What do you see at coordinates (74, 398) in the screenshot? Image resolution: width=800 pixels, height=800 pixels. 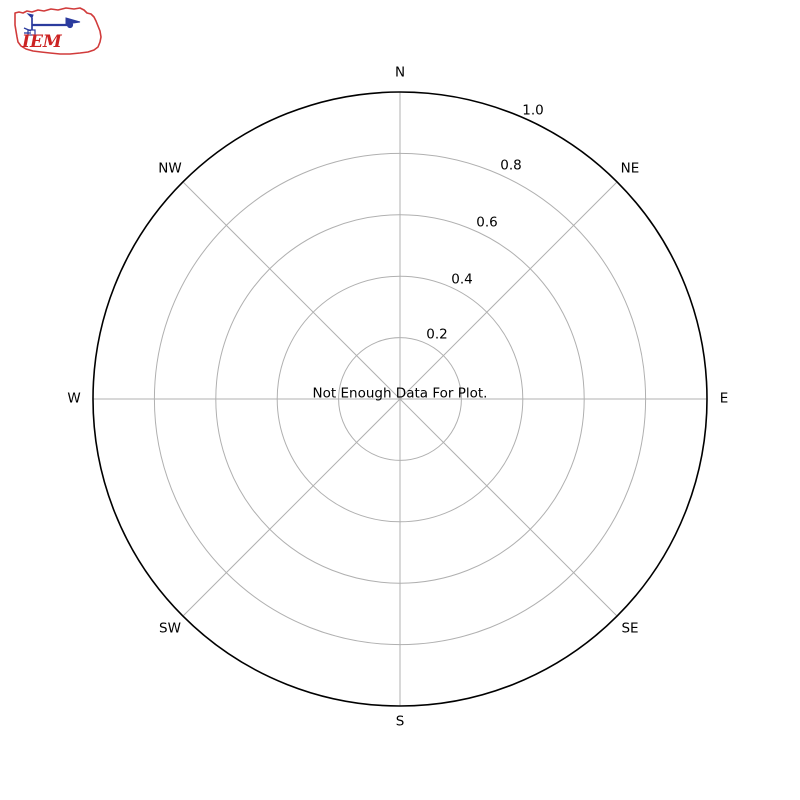 I see `axis-label-w: W` at bounding box center [74, 398].